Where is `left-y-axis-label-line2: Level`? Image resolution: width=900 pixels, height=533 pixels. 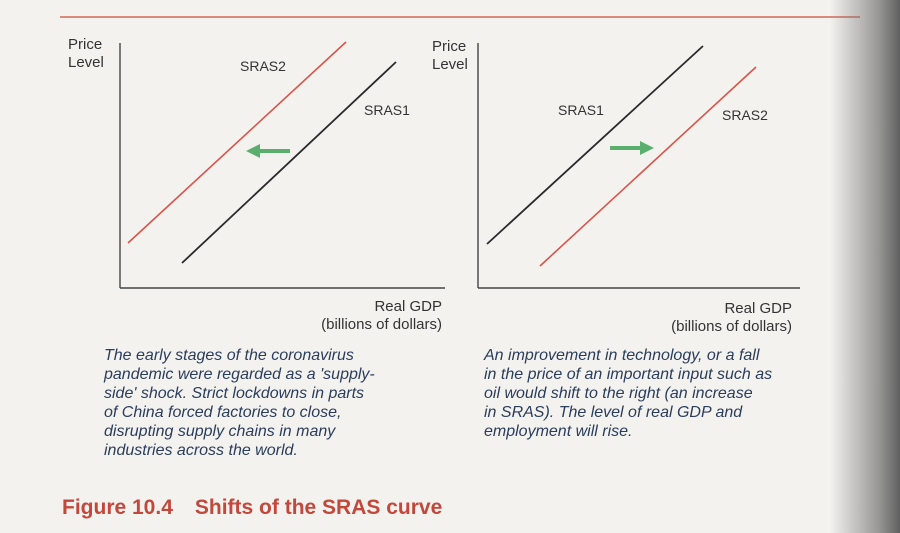 left-y-axis-label-line2: Level is located at coordinates (86, 62).